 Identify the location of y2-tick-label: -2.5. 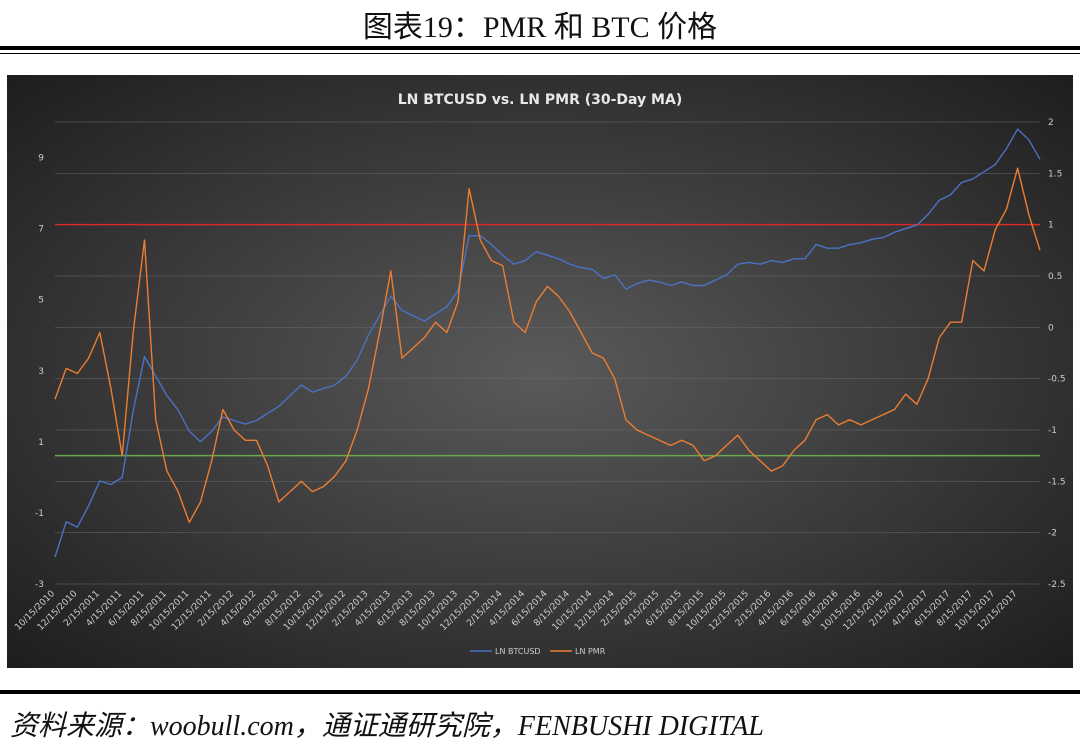
(1057, 585).